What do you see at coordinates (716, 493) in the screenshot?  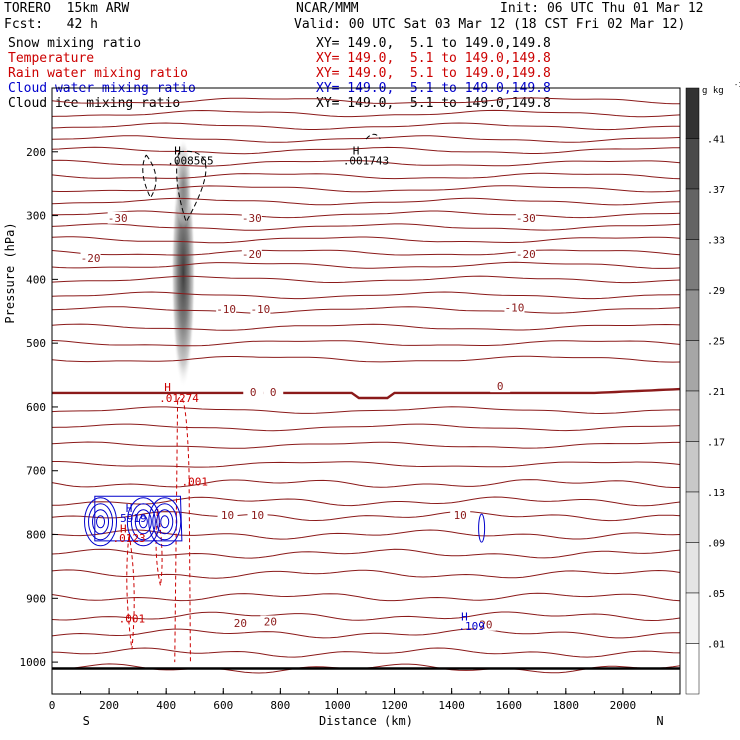 I see `colorbar-level-label: .13` at bounding box center [716, 493].